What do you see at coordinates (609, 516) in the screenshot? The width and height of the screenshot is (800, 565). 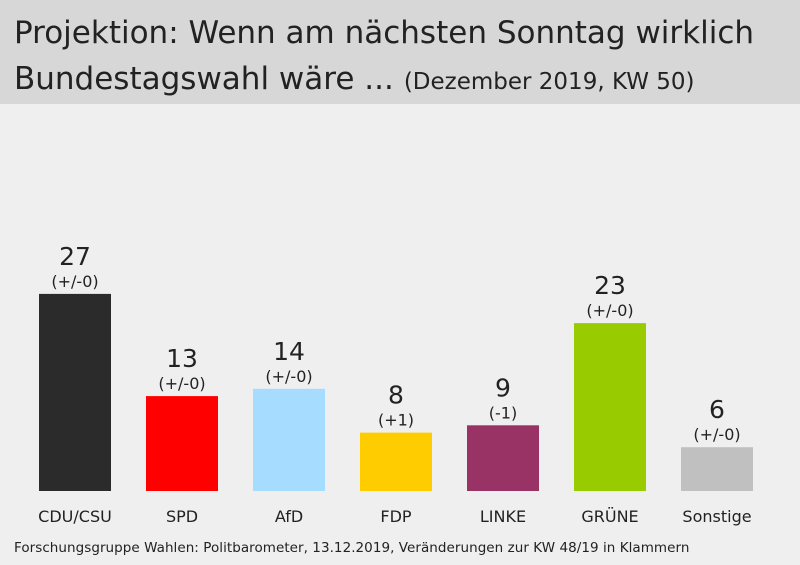 I see `category-label-gr-ne: GRÜNE` at bounding box center [609, 516].